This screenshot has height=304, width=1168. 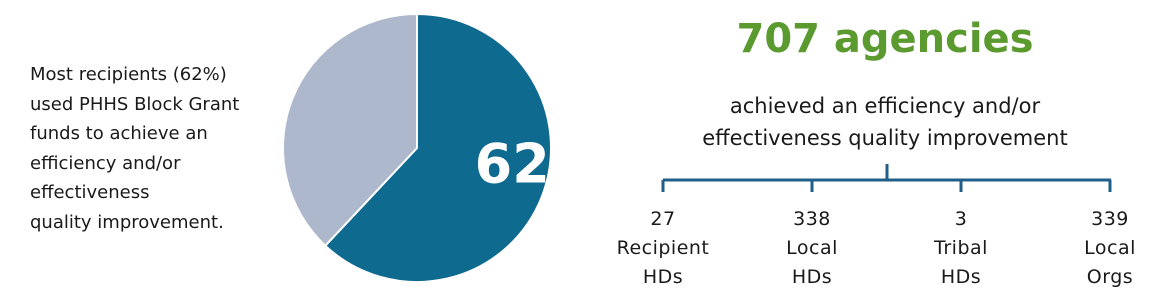 What do you see at coordinates (119, 133) in the screenshot?
I see `description-line: funds to achieve an` at bounding box center [119, 133].